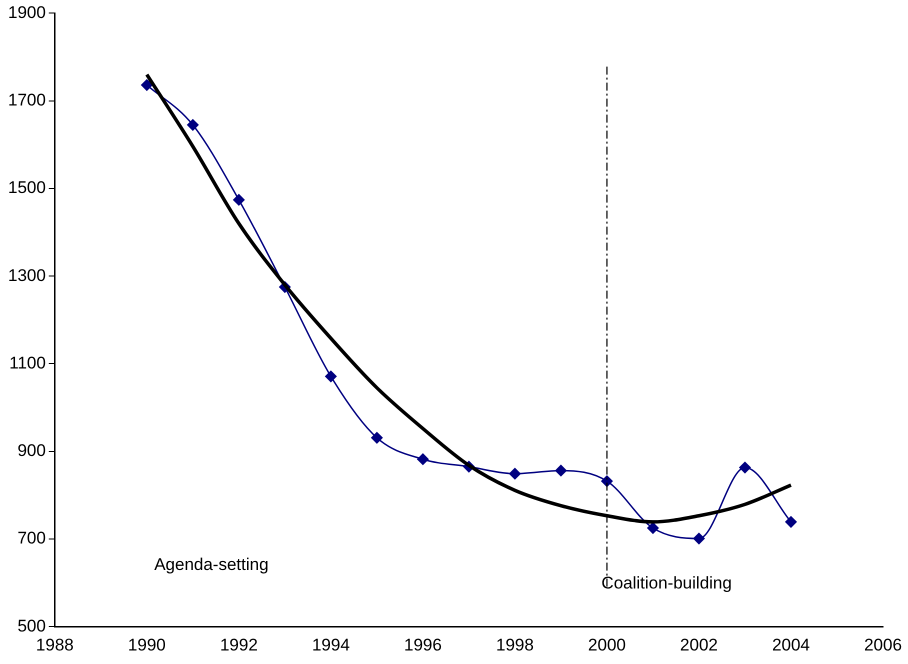 The width and height of the screenshot is (908, 664). What do you see at coordinates (27, 362) in the screenshot?
I see `y-tick-label: 1100` at bounding box center [27, 362].